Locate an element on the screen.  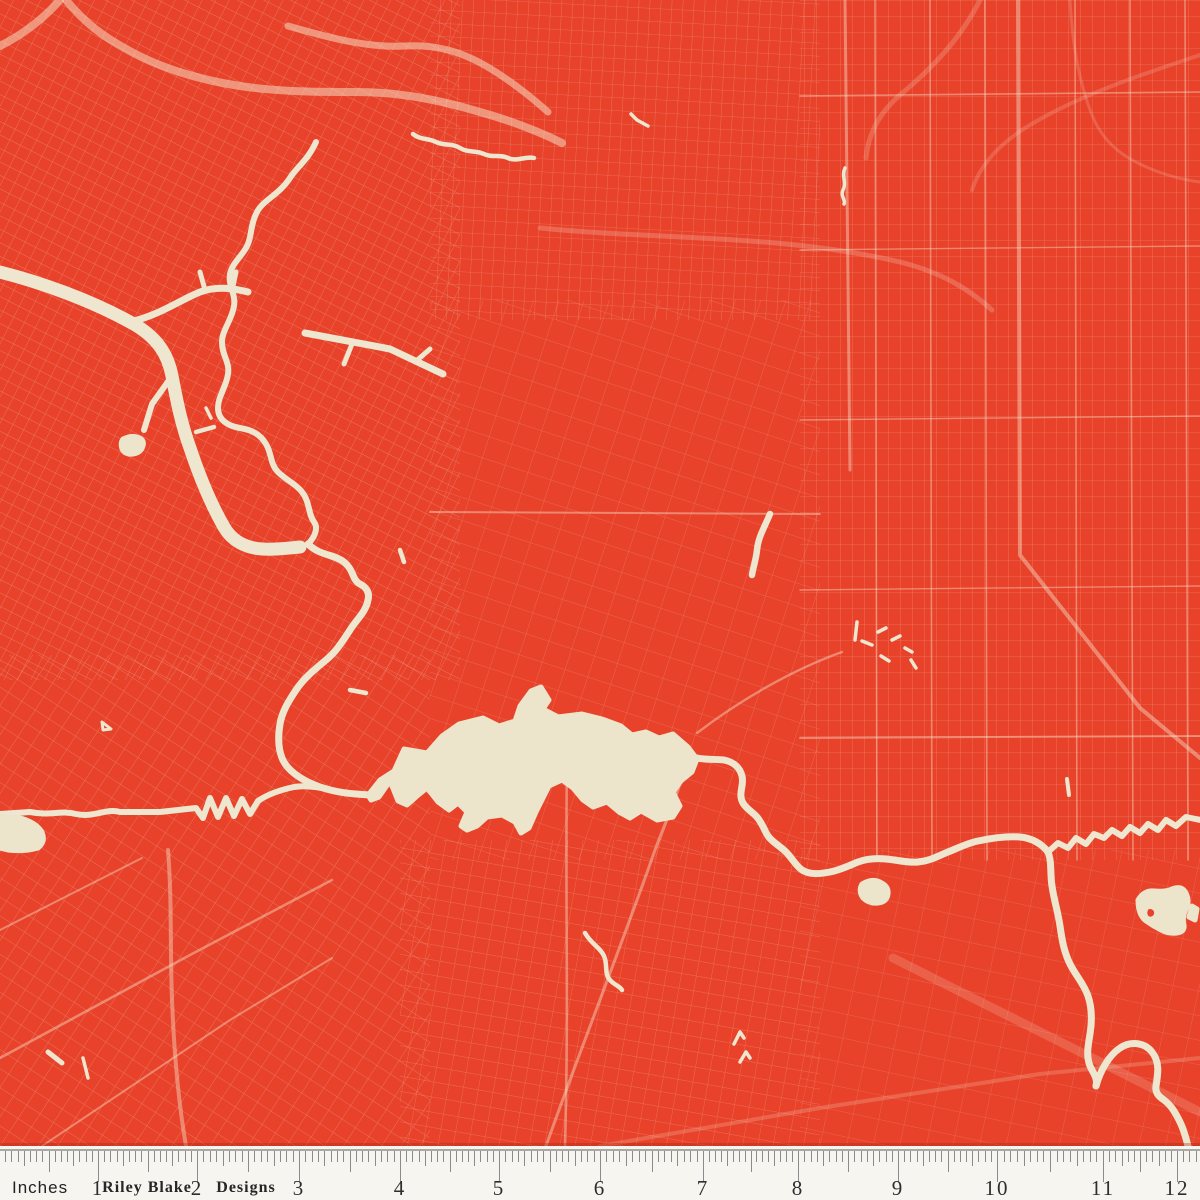
pond-right-sliver is located at coordinates (1193, 913).